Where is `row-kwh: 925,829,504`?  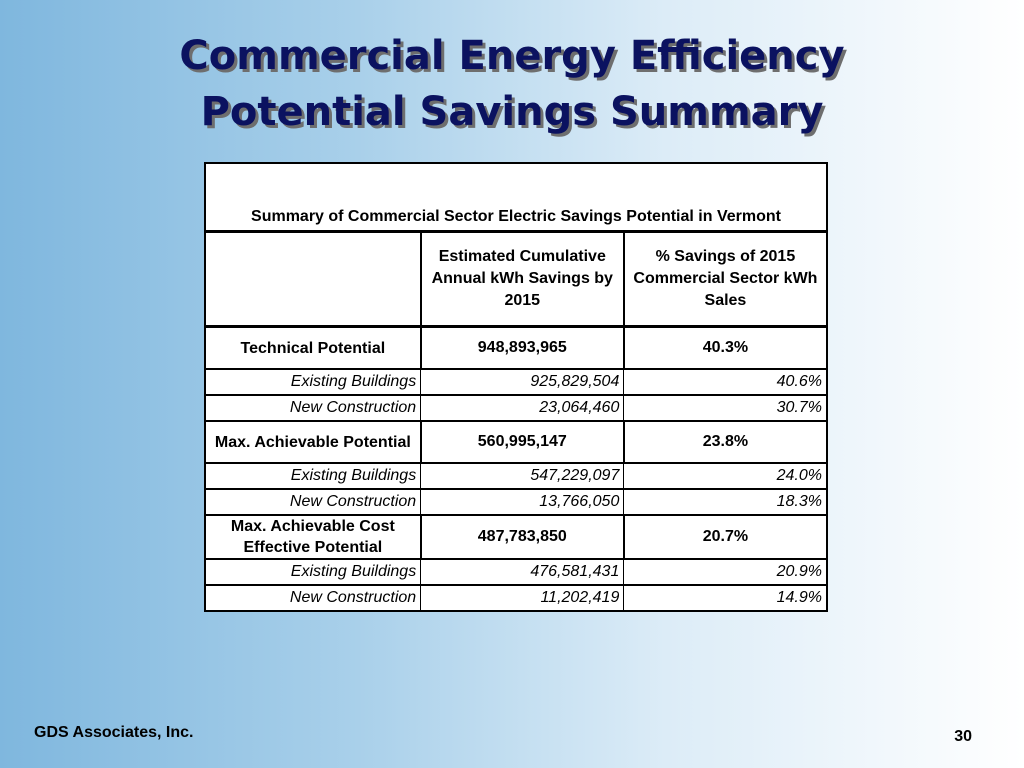 row-kwh: 925,829,504 is located at coordinates (522, 382).